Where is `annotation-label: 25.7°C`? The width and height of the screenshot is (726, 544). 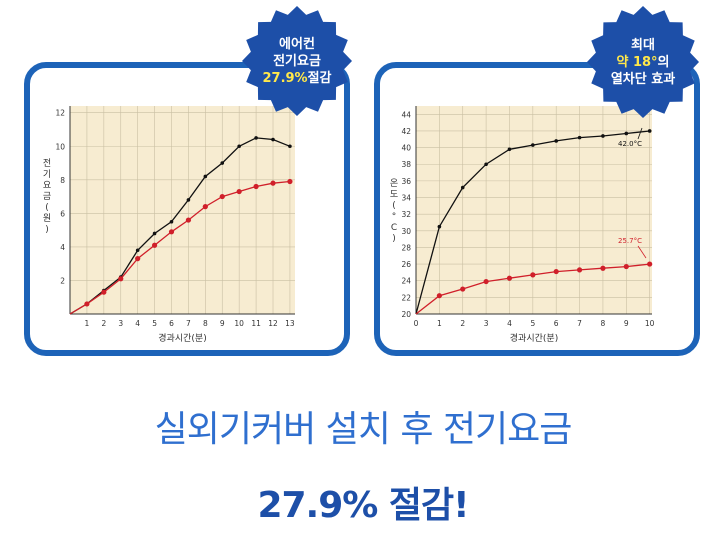 annotation-label: 25.7°C is located at coordinates (630, 241).